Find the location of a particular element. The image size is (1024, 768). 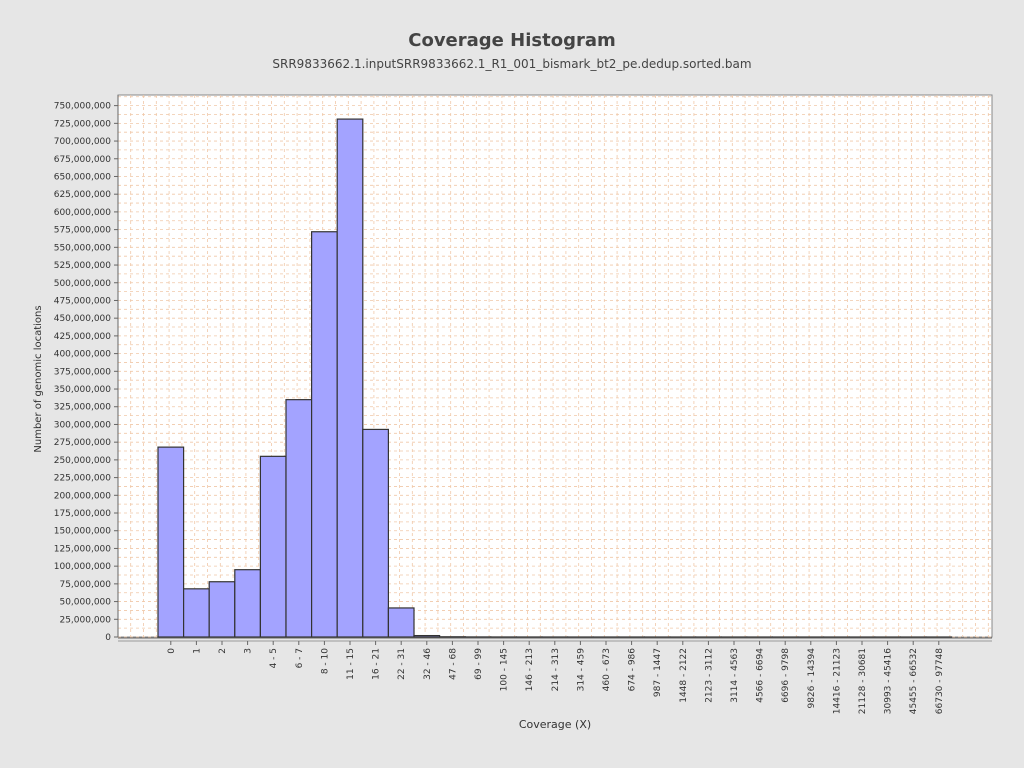

x-tick-label: 6 - 7 is located at coordinates (300, 658).